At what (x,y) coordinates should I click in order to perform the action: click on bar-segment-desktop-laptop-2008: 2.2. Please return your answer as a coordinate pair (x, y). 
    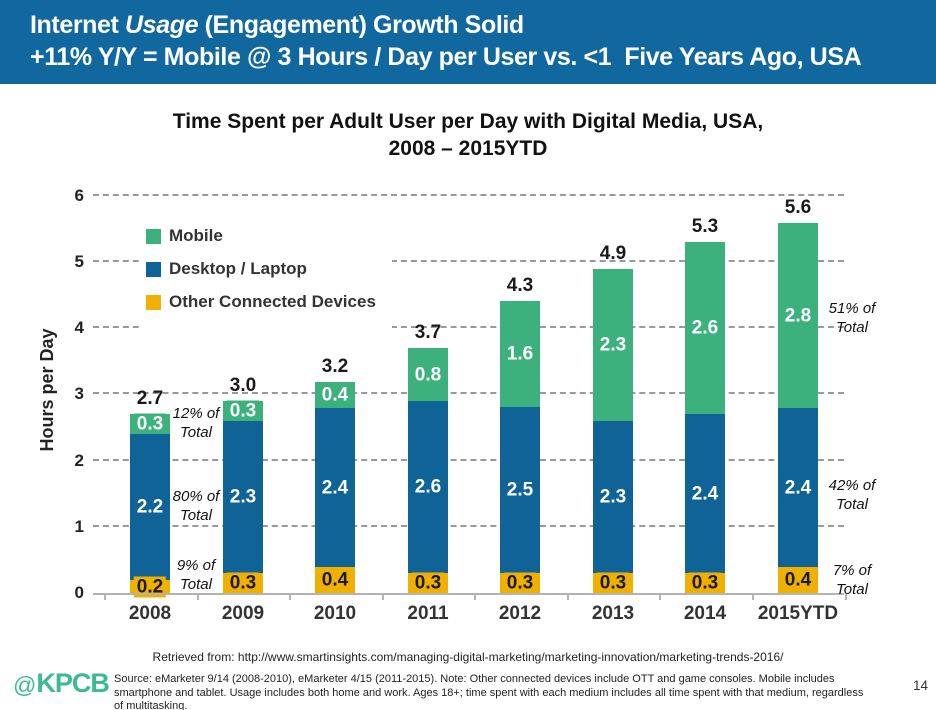
    Looking at the image, I should click on (150, 507).